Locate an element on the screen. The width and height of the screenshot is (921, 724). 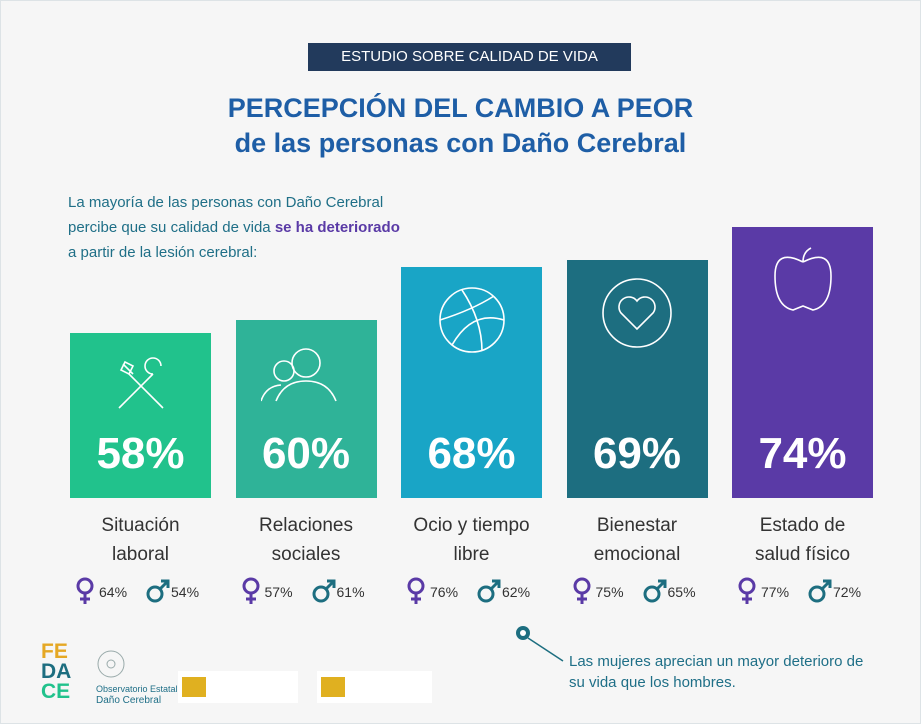
male-value: 62% is located at coordinates (516, 592).